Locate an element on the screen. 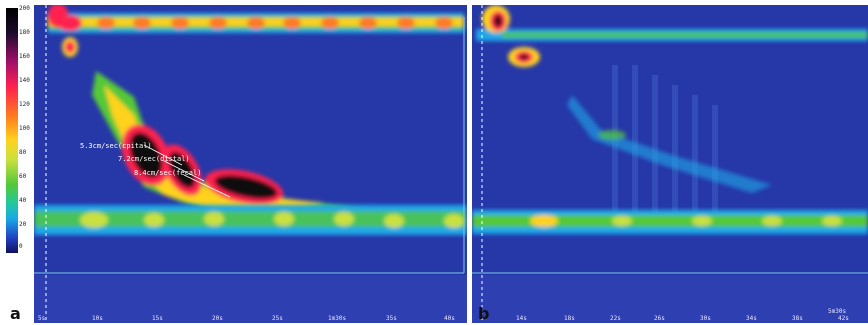 This screenshot has height=325, width=868. x-tick: 35s is located at coordinates (391, 318).